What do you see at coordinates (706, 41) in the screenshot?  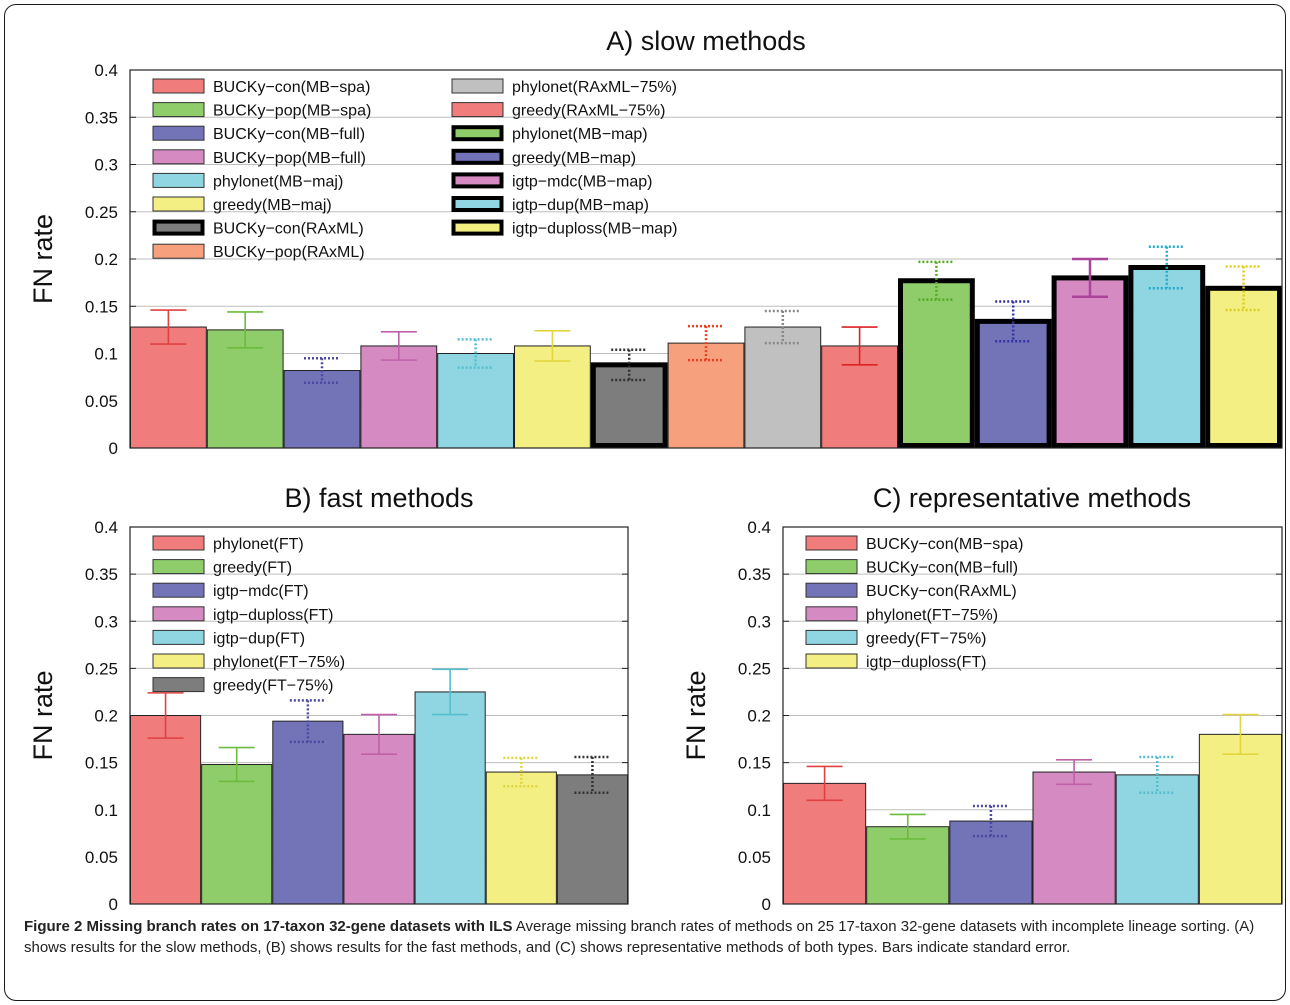 I see `chart-title: A) slow methods` at bounding box center [706, 41].